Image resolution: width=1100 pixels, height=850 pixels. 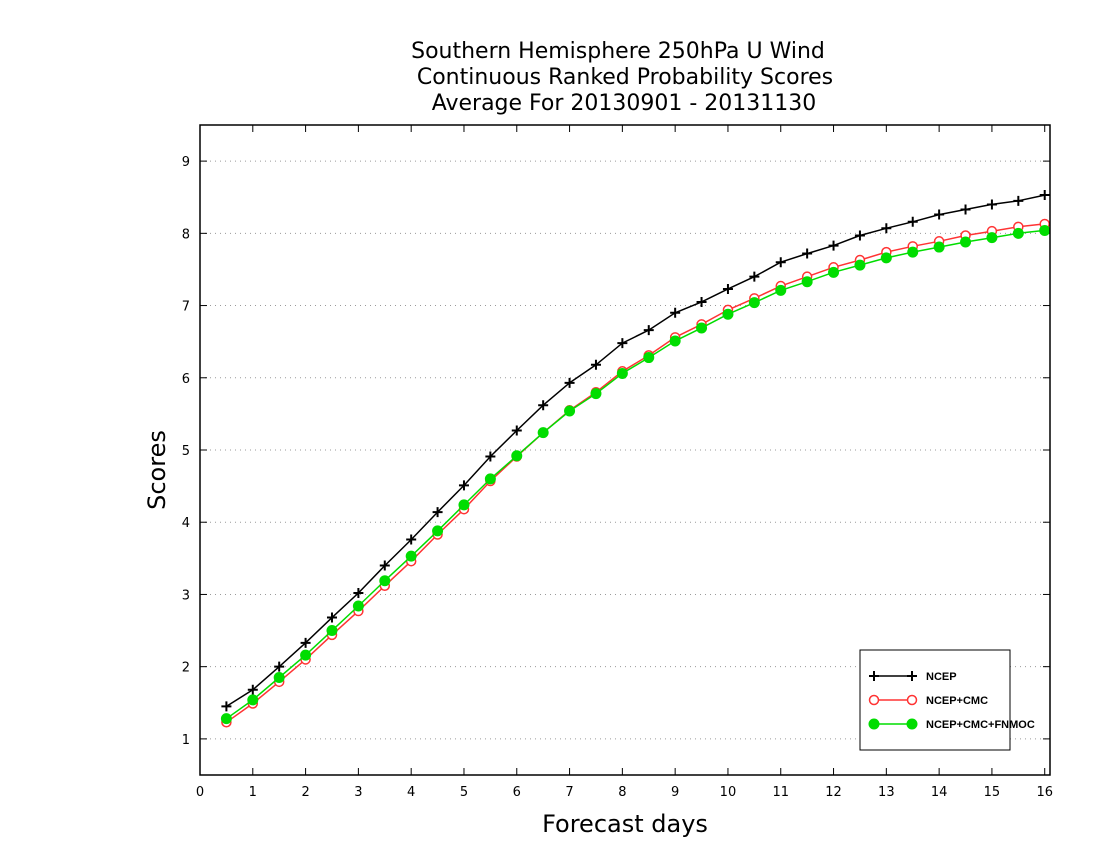 What do you see at coordinates (833, 792) in the screenshot?
I see `x-tick-label: 12` at bounding box center [833, 792].